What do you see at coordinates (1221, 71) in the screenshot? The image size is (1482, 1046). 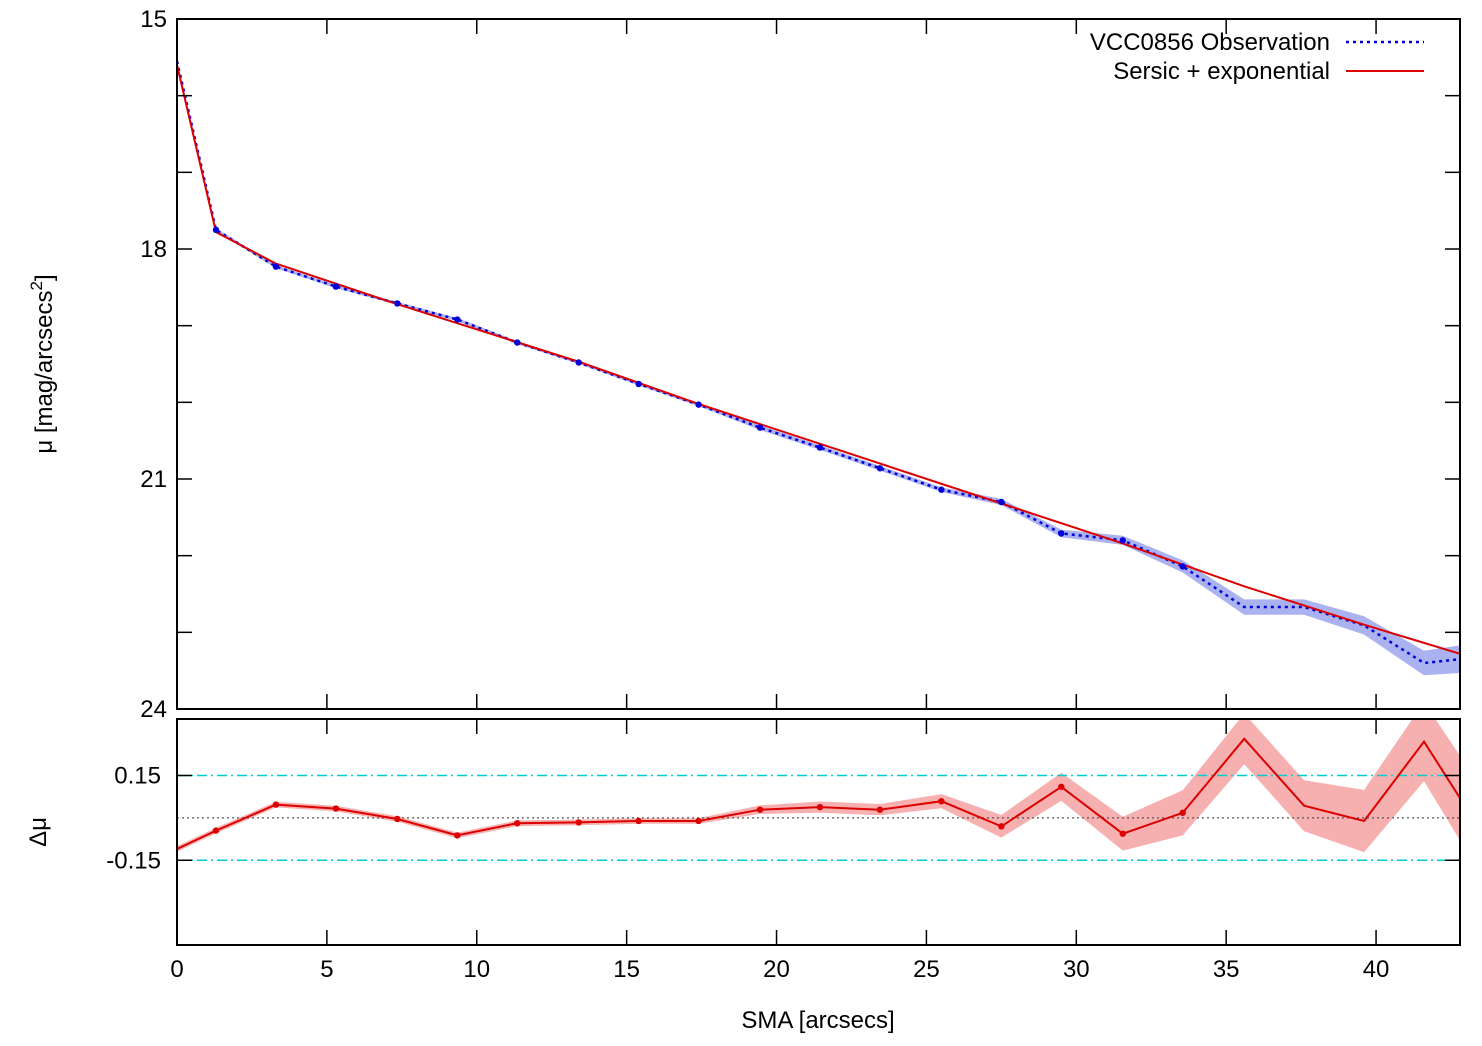 I see `legend-label-model: Sersic + exponential` at bounding box center [1221, 71].